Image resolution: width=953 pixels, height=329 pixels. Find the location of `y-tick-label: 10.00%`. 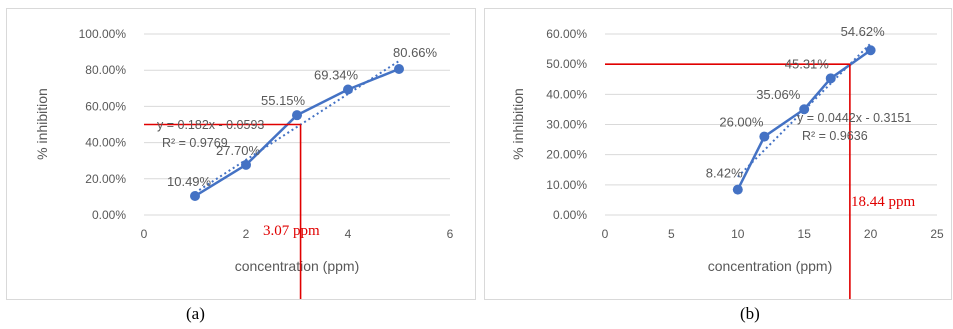

y-tick-label: 10.00% is located at coordinates (566, 185).